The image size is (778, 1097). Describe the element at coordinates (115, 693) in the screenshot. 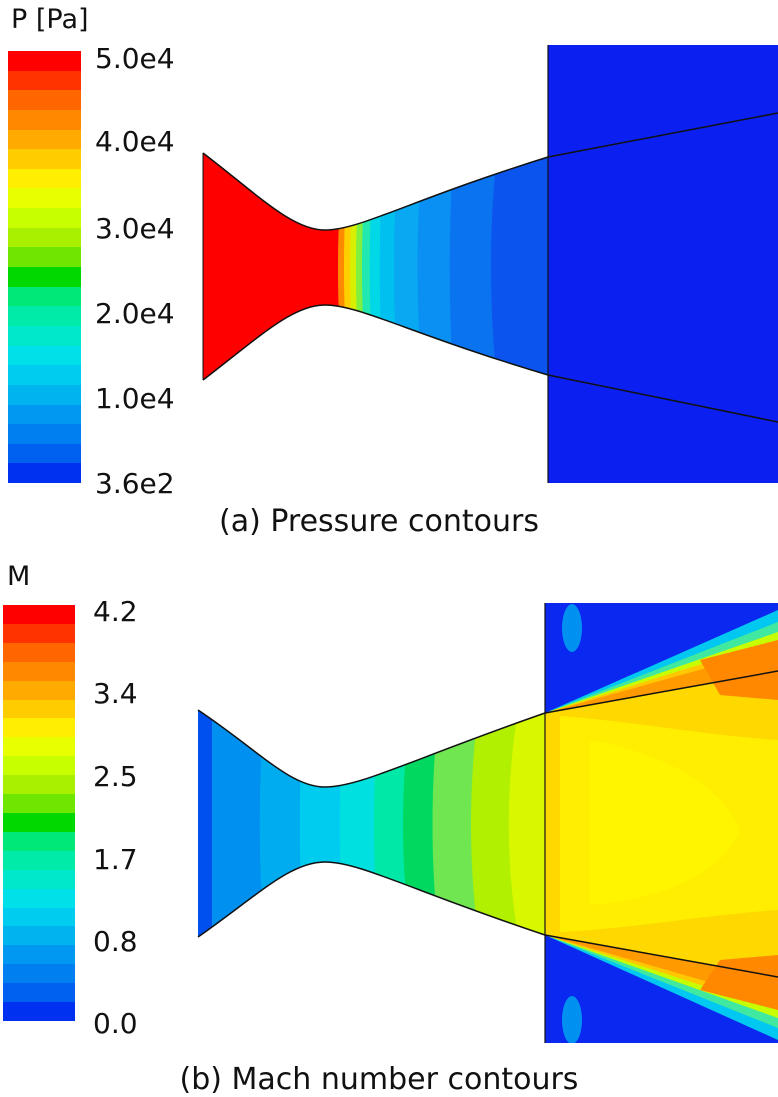

I see `mach-tick: 3.4` at that location.